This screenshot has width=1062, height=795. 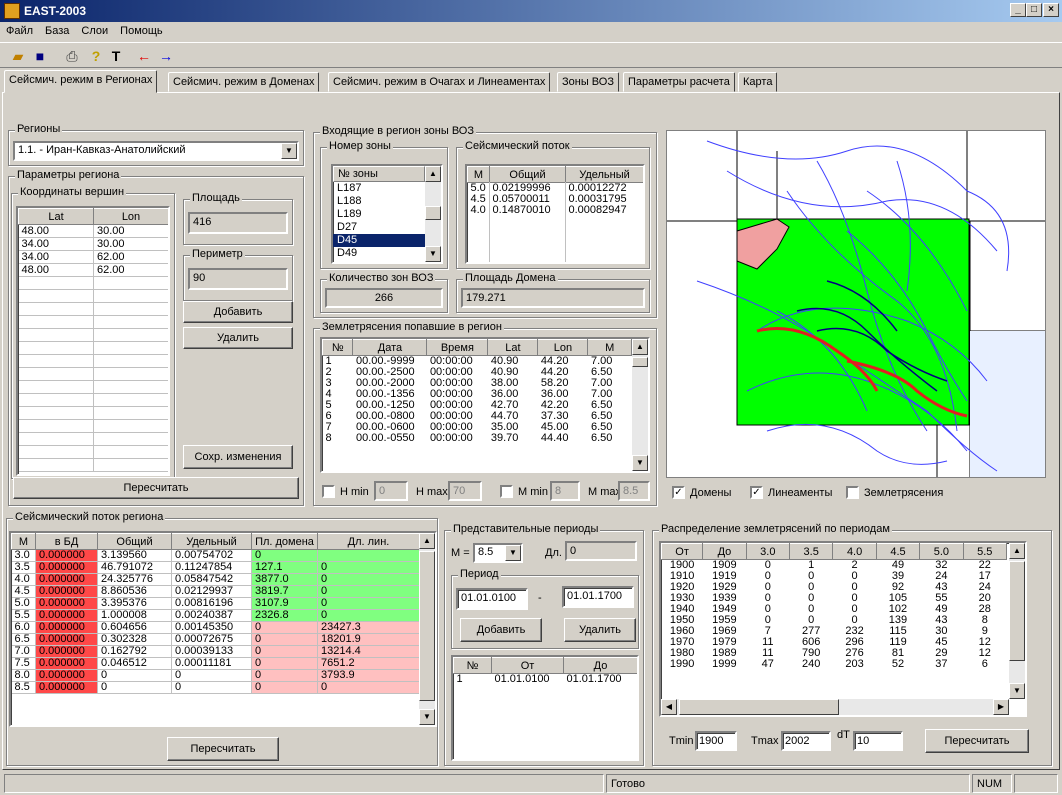 I want to click on table-row: 1960 1969 7 277 232 115 30 9, so click(x=834, y=631).